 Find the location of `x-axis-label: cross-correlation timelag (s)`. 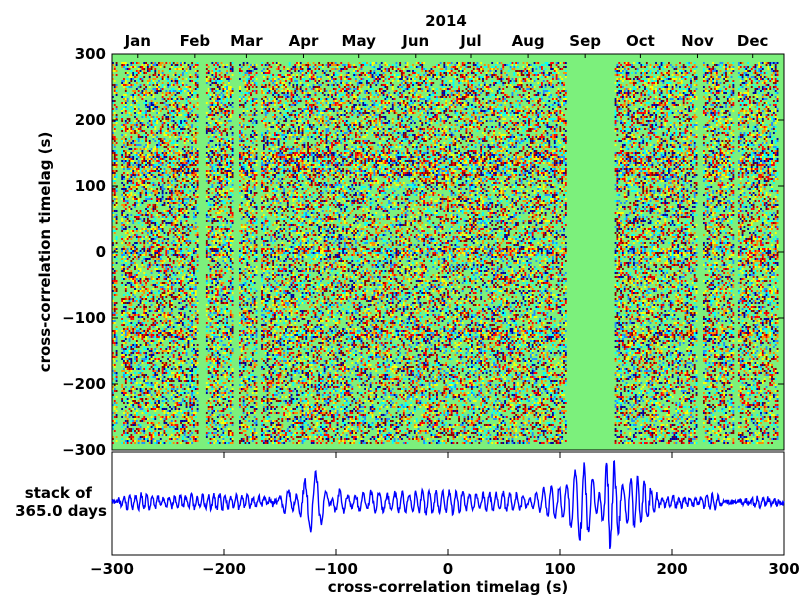

x-axis-label: cross-correlation timelag (s) is located at coordinates (448, 587).